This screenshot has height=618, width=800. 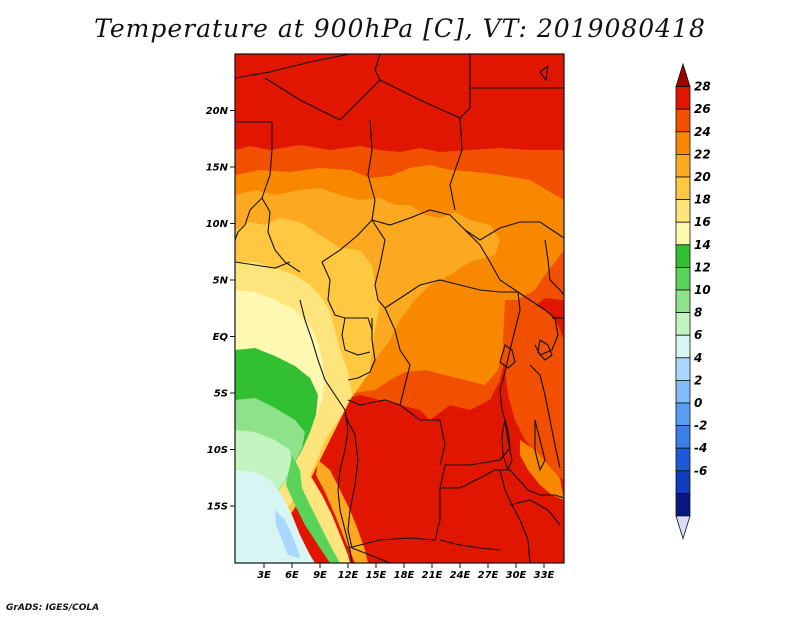 What do you see at coordinates (702, 132) in the screenshot?
I see `colorbar-label: 24` at bounding box center [702, 132].